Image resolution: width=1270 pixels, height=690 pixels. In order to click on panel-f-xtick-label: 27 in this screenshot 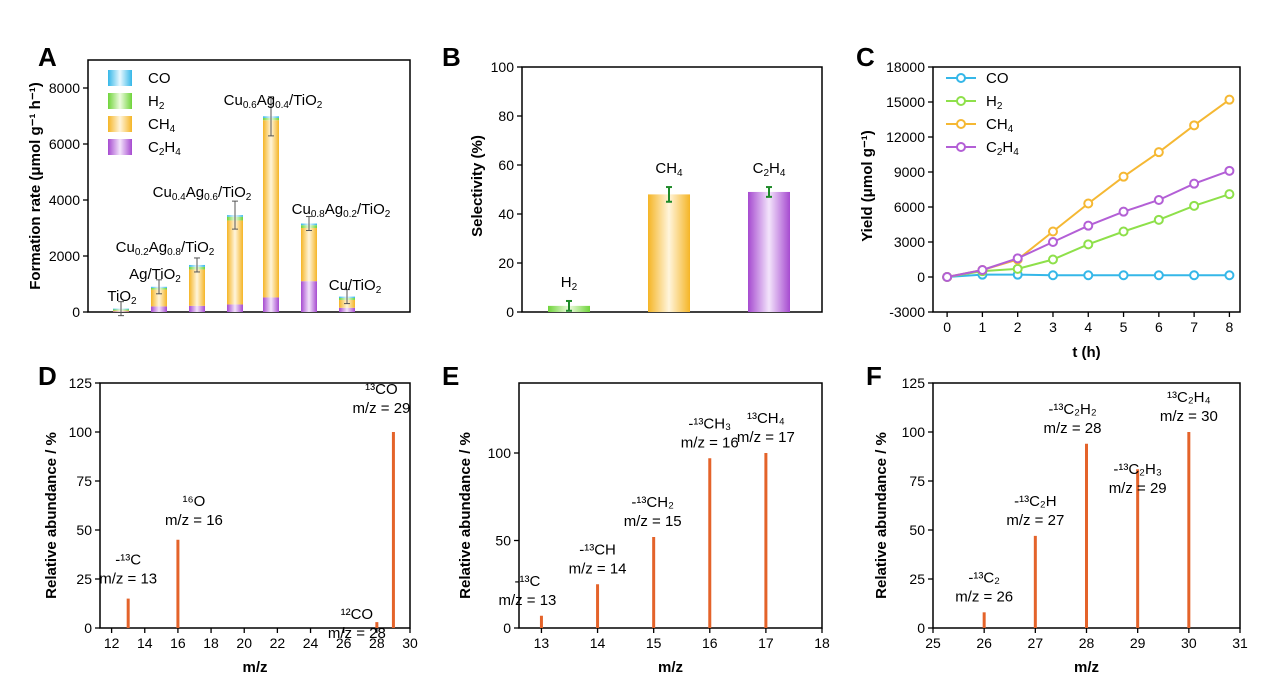, I will do `click(1036, 643)`.